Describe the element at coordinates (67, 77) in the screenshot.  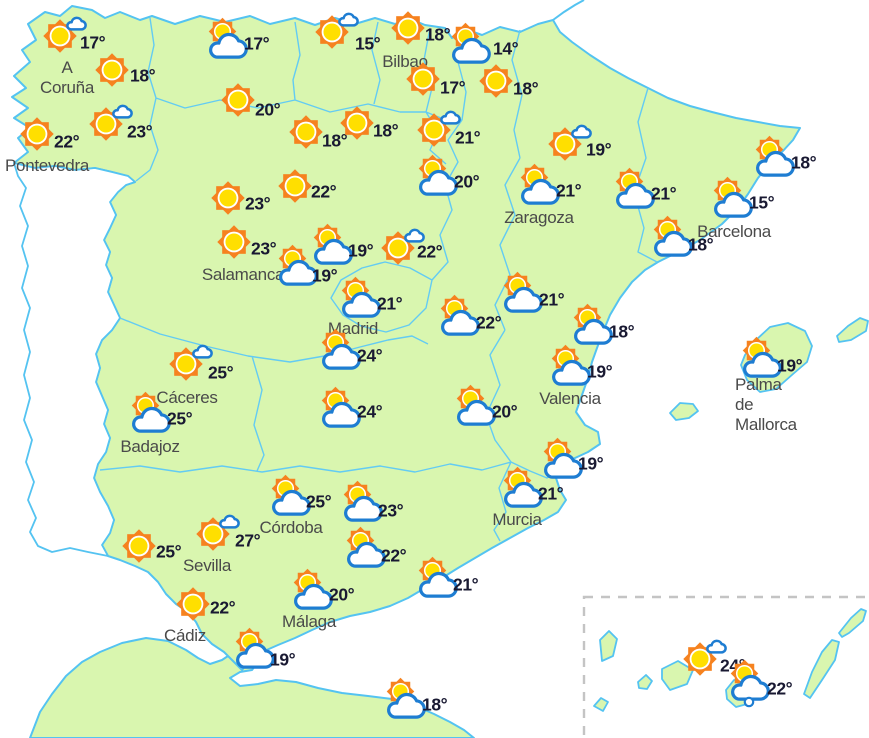
I see `city-label: A Coruña` at that location.